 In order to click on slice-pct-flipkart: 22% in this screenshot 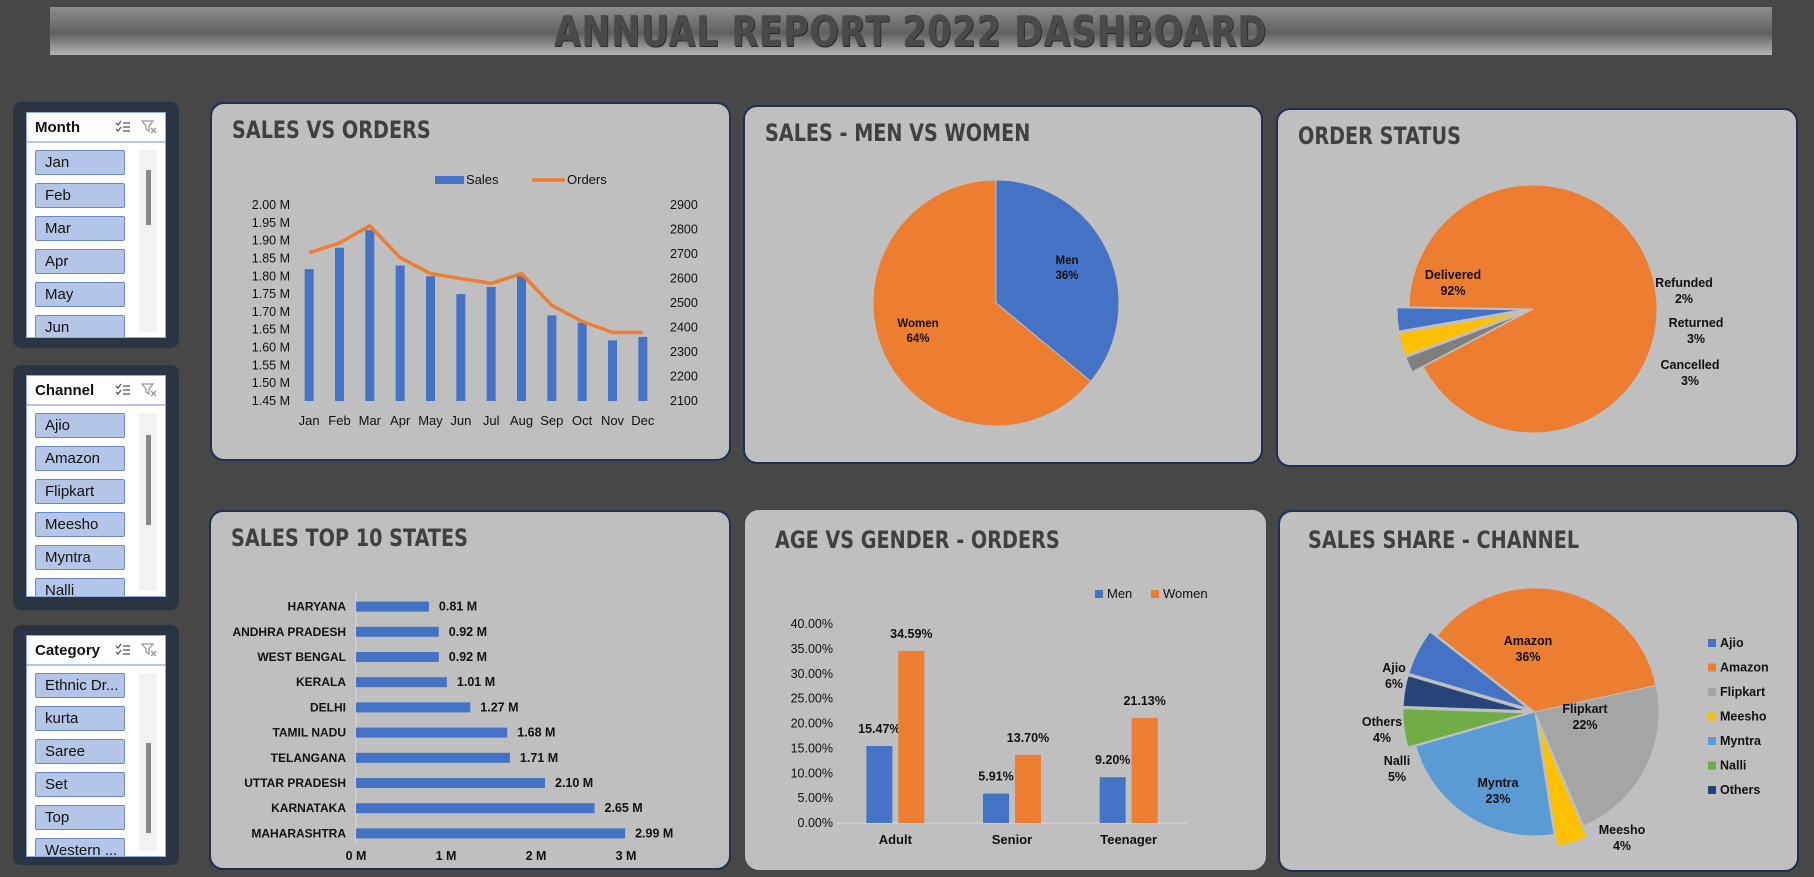, I will do `click(1584, 725)`.